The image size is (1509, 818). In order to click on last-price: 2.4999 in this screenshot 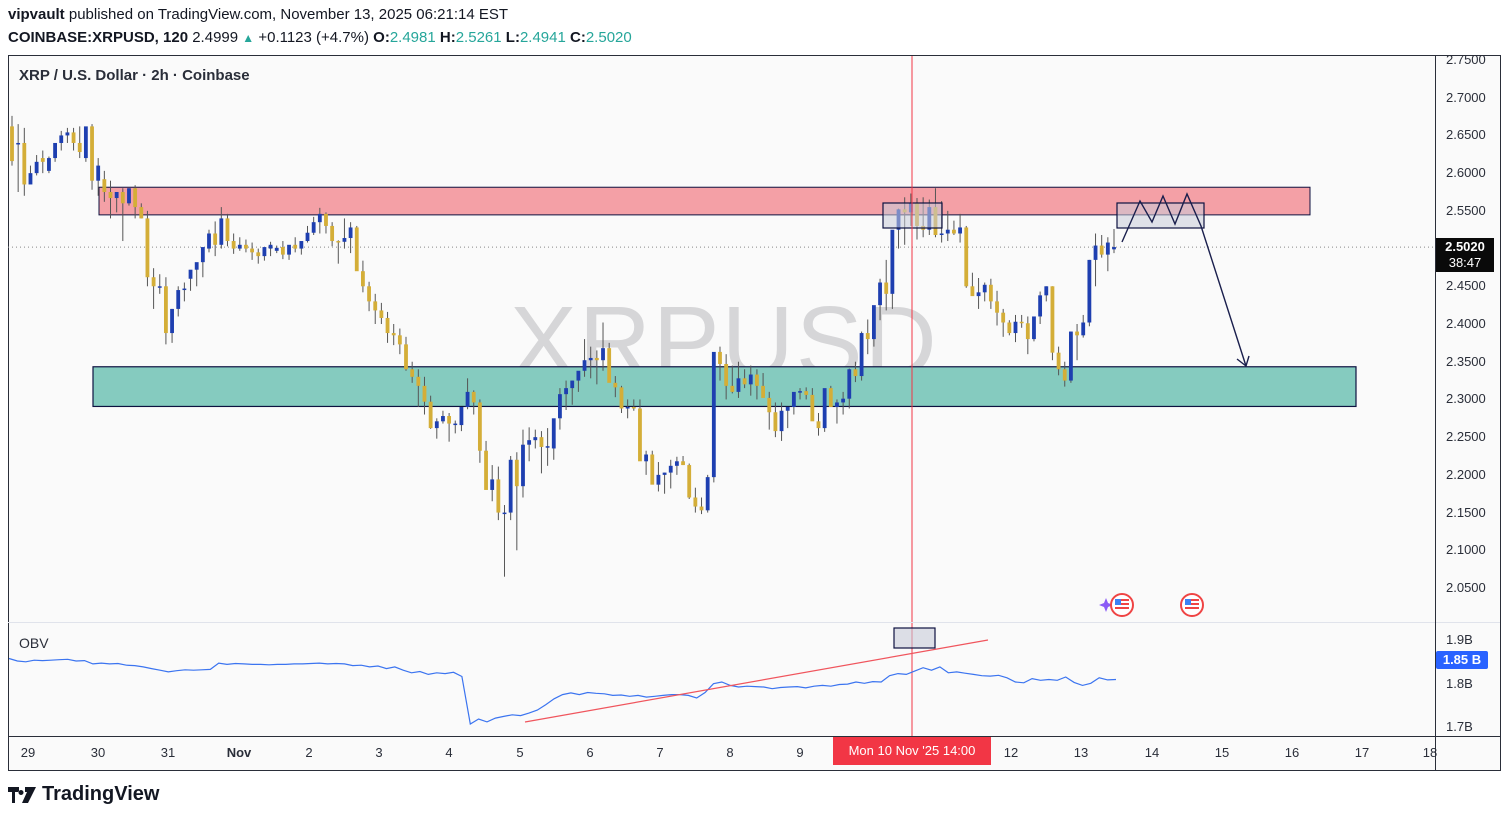, I will do `click(215, 37)`.